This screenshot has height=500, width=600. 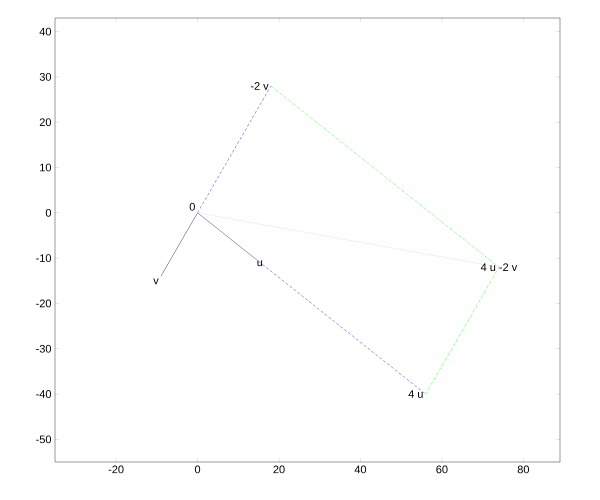 What do you see at coordinates (442, 470) in the screenshot?
I see `x-tick-label: 60` at bounding box center [442, 470].